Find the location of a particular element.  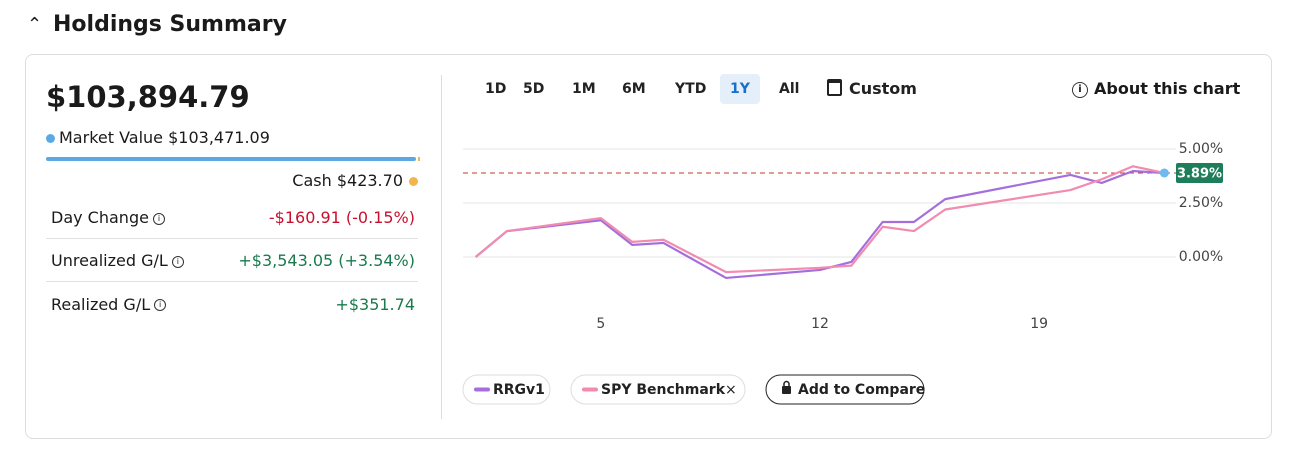

range-label: 6M is located at coordinates (634, 89).